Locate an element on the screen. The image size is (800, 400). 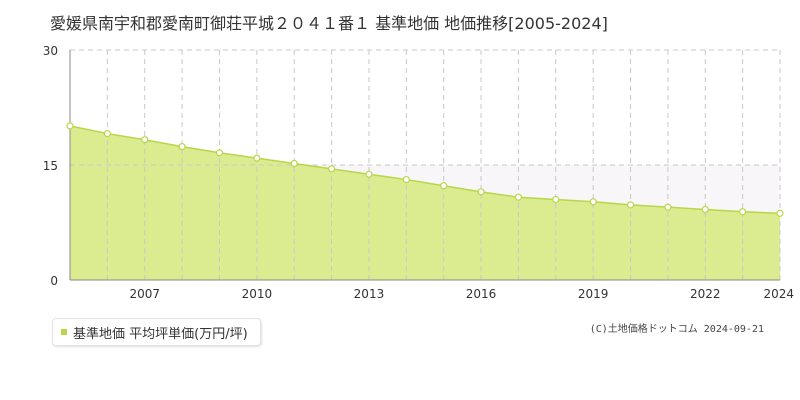
y-tick-label: 15 is located at coordinates (50, 166).